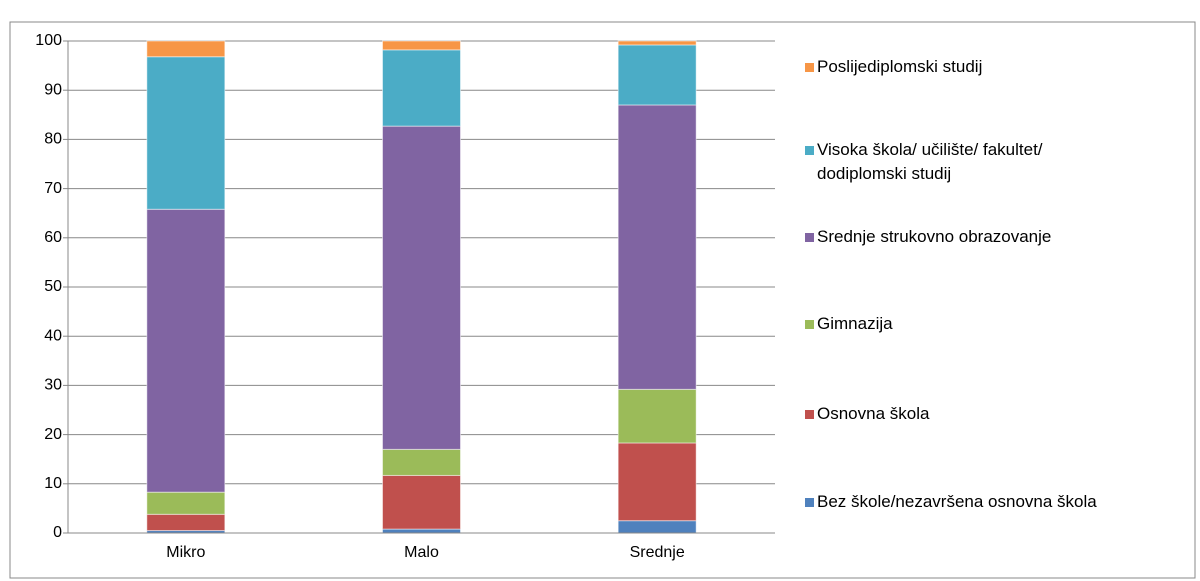 The image size is (1200, 581). I want to click on legend-item: Srednje strukovno obrazovanje, so click(955, 237).